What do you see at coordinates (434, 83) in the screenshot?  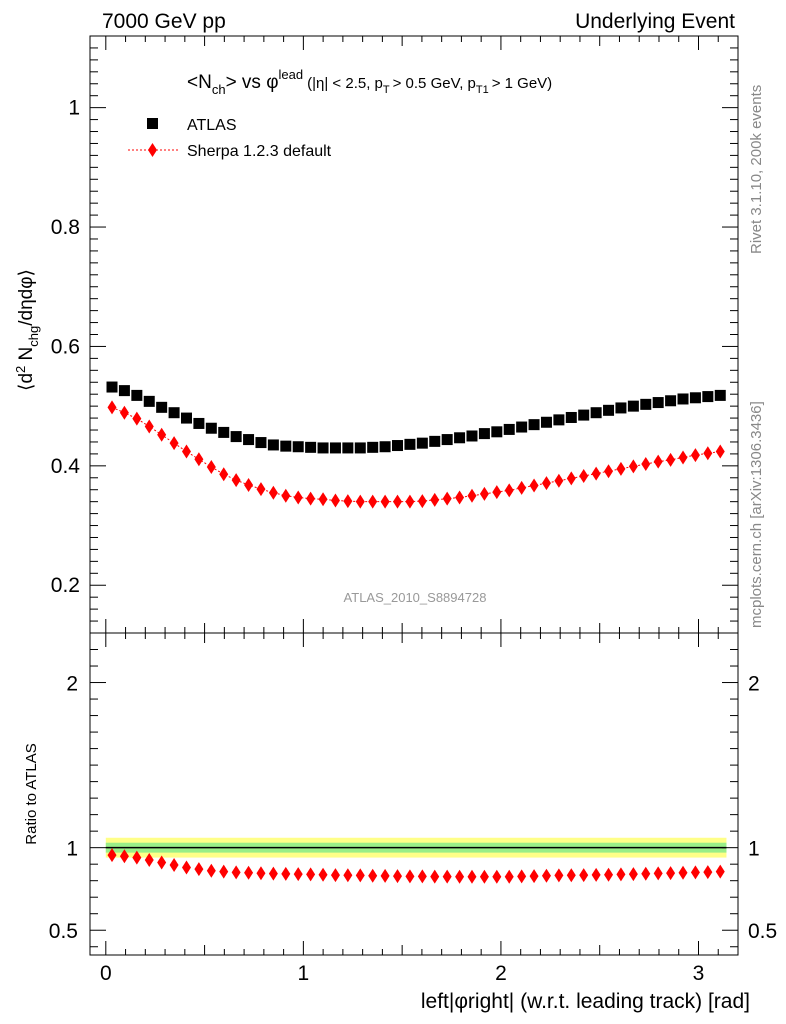 I see `title-cuts-b: > 0.5 GeV, p` at bounding box center [434, 83].